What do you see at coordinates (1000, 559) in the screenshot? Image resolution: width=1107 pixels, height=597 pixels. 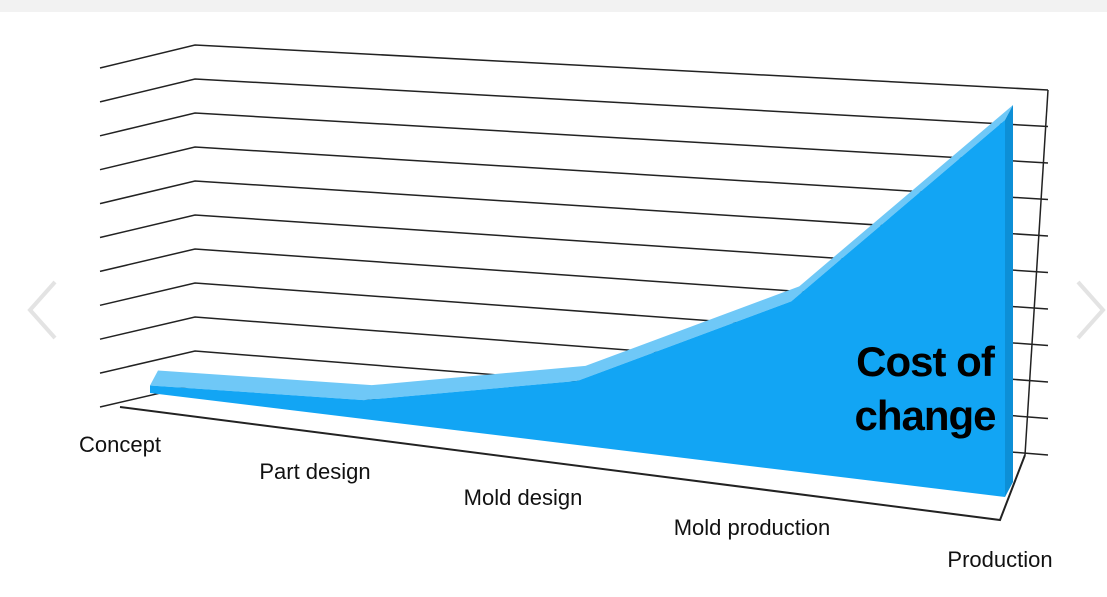 I see `x-tick-label: Production` at bounding box center [1000, 559].